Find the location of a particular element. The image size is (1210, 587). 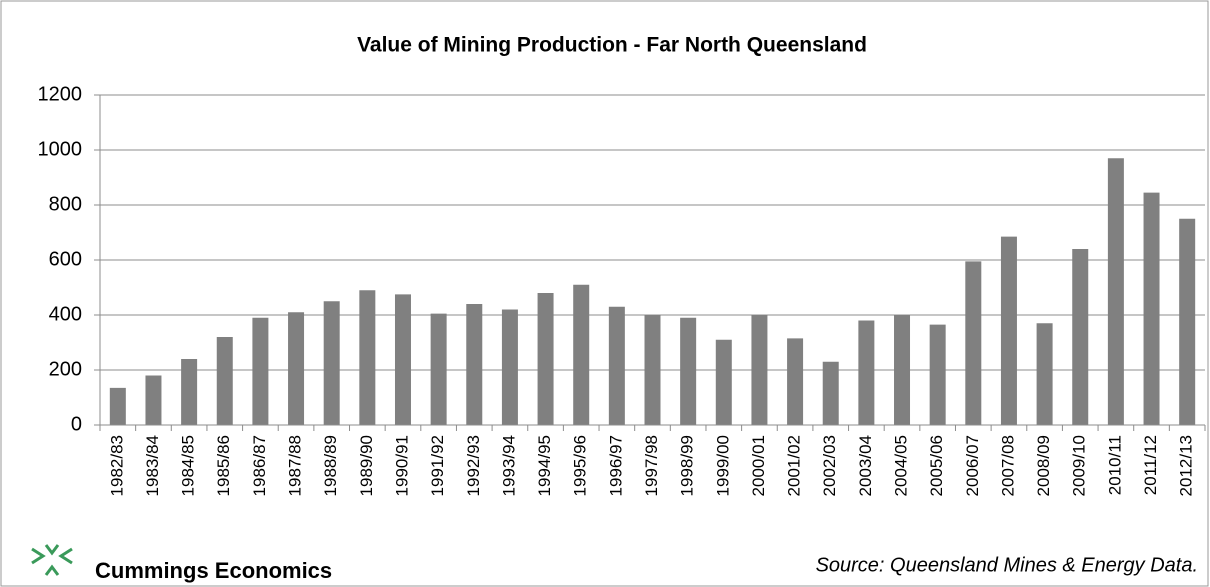

y-tick-label: 800 is located at coordinates (65, 204).